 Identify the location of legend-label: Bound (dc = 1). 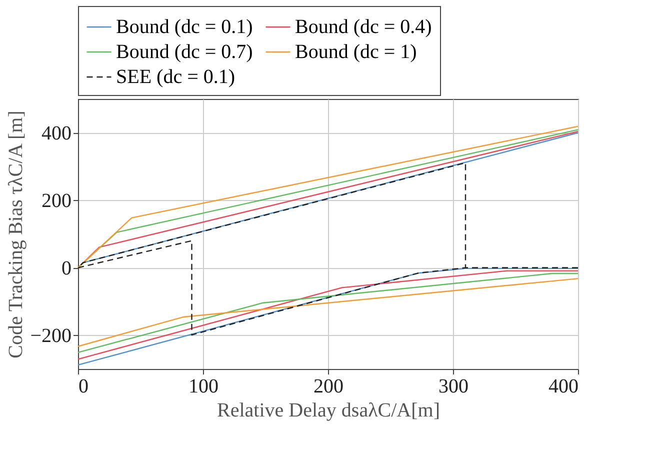
(356, 52).